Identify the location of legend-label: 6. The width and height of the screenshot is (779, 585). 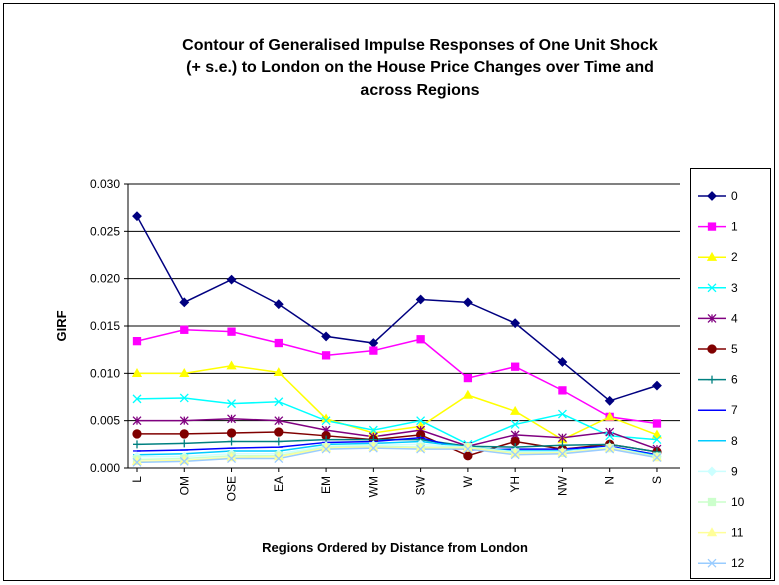
(734, 380).